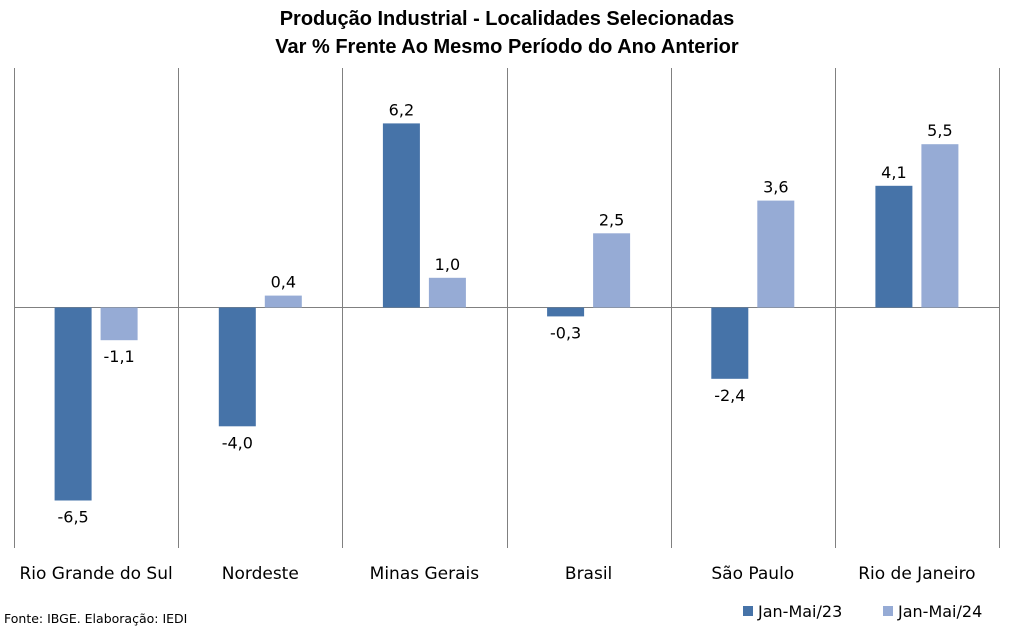 The height and width of the screenshot is (631, 1013). Describe the element at coordinates (260, 574) in the screenshot. I see `category-label: Nordeste` at that location.